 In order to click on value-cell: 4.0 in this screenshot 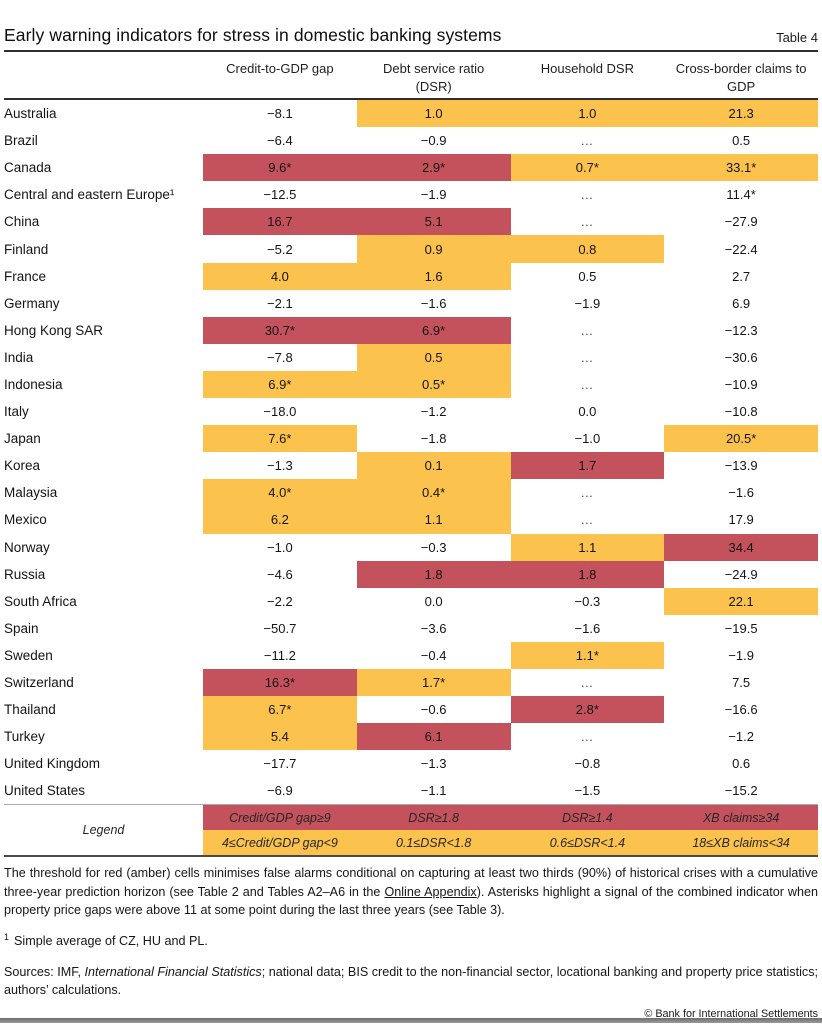, I will do `click(280, 276)`.